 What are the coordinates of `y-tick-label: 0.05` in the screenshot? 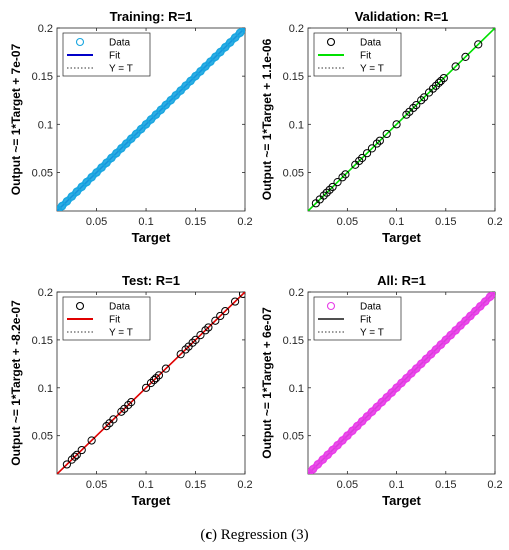 It's located at (293, 437).